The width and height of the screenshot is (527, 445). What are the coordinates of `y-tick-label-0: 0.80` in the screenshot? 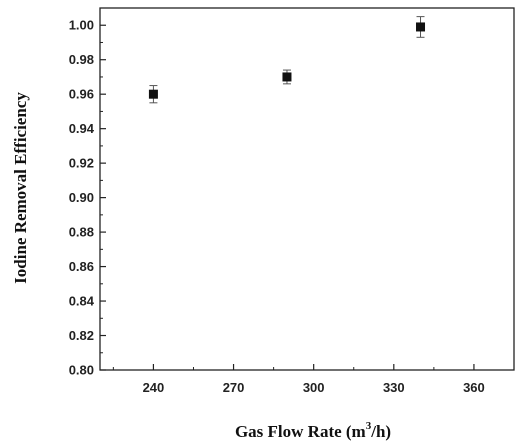 It's located at (81, 370).